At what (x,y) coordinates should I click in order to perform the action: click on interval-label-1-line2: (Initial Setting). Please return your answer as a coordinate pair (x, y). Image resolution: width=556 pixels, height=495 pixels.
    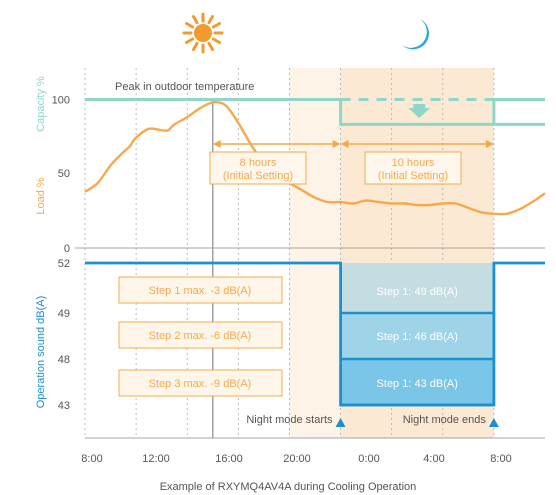
    Looking at the image, I should click on (258, 176).